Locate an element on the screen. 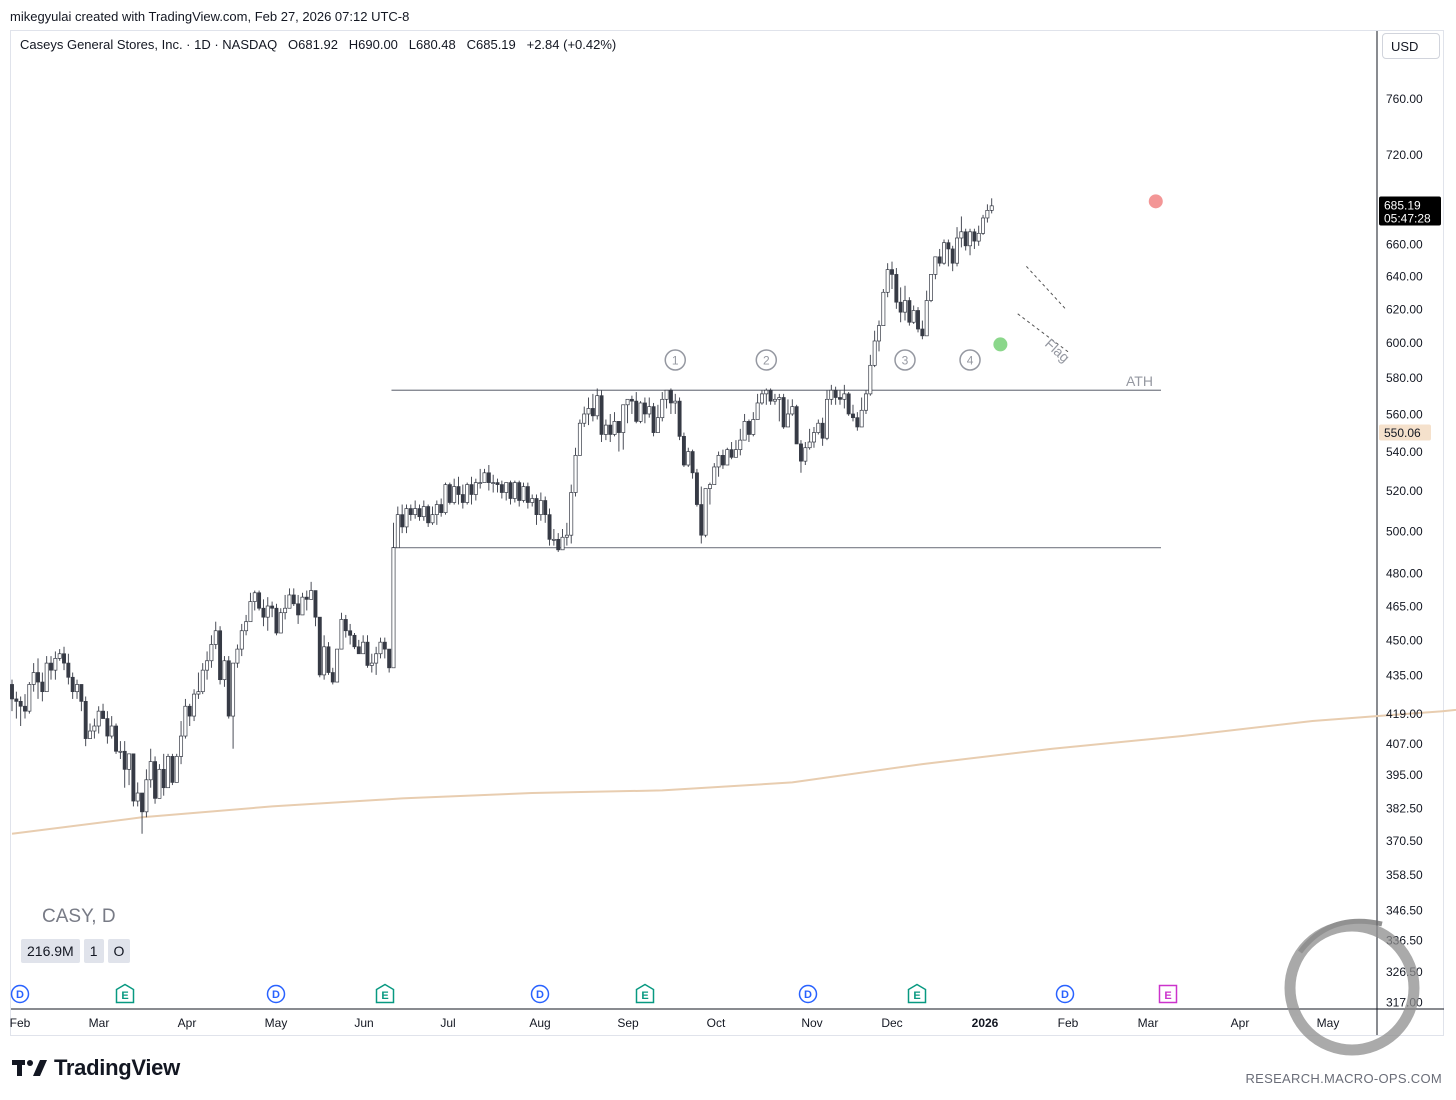 The width and height of the screenshot is (1456, 1100). tradingview-logo: TradingView is located at coordinates (96, 1068).